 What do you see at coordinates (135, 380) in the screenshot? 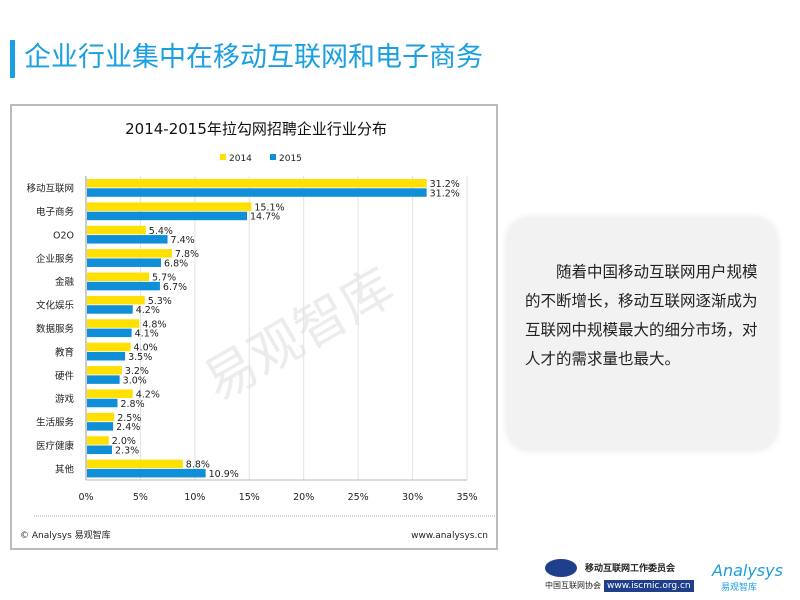
I see `data-label-2015: 3.0%` at bounding box center [135, 380].